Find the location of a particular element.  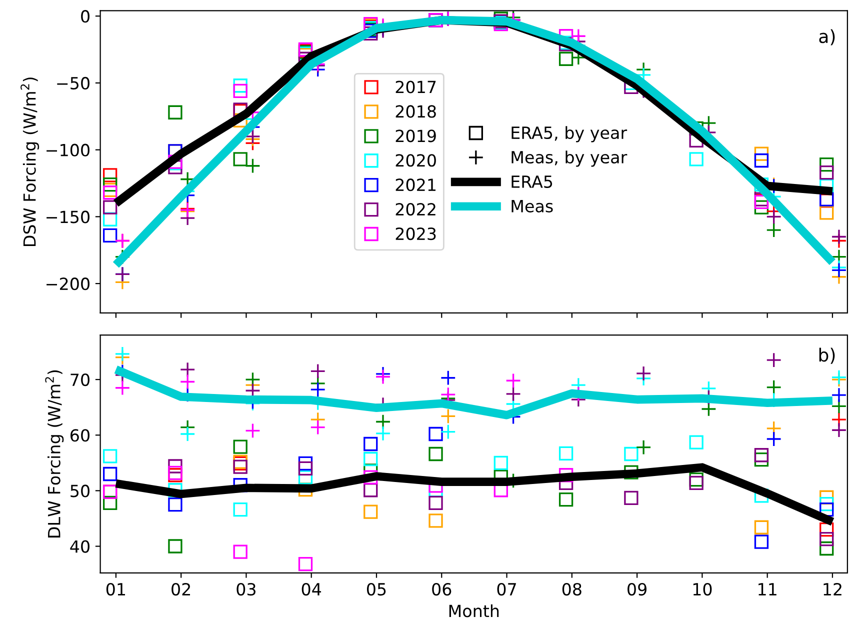

x-tick-label: 05 is located at coordinates (376, 589).